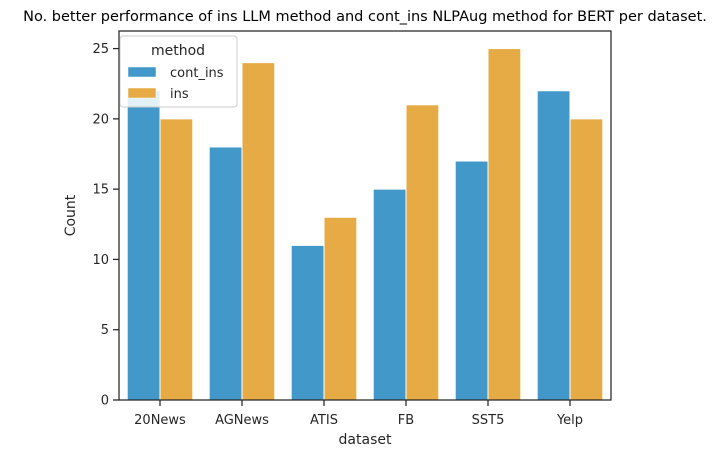  What do you see at coordinates (100, 190) in the screenshot?
I see `y-tick-label: 15` at bounding box center [100, 190].